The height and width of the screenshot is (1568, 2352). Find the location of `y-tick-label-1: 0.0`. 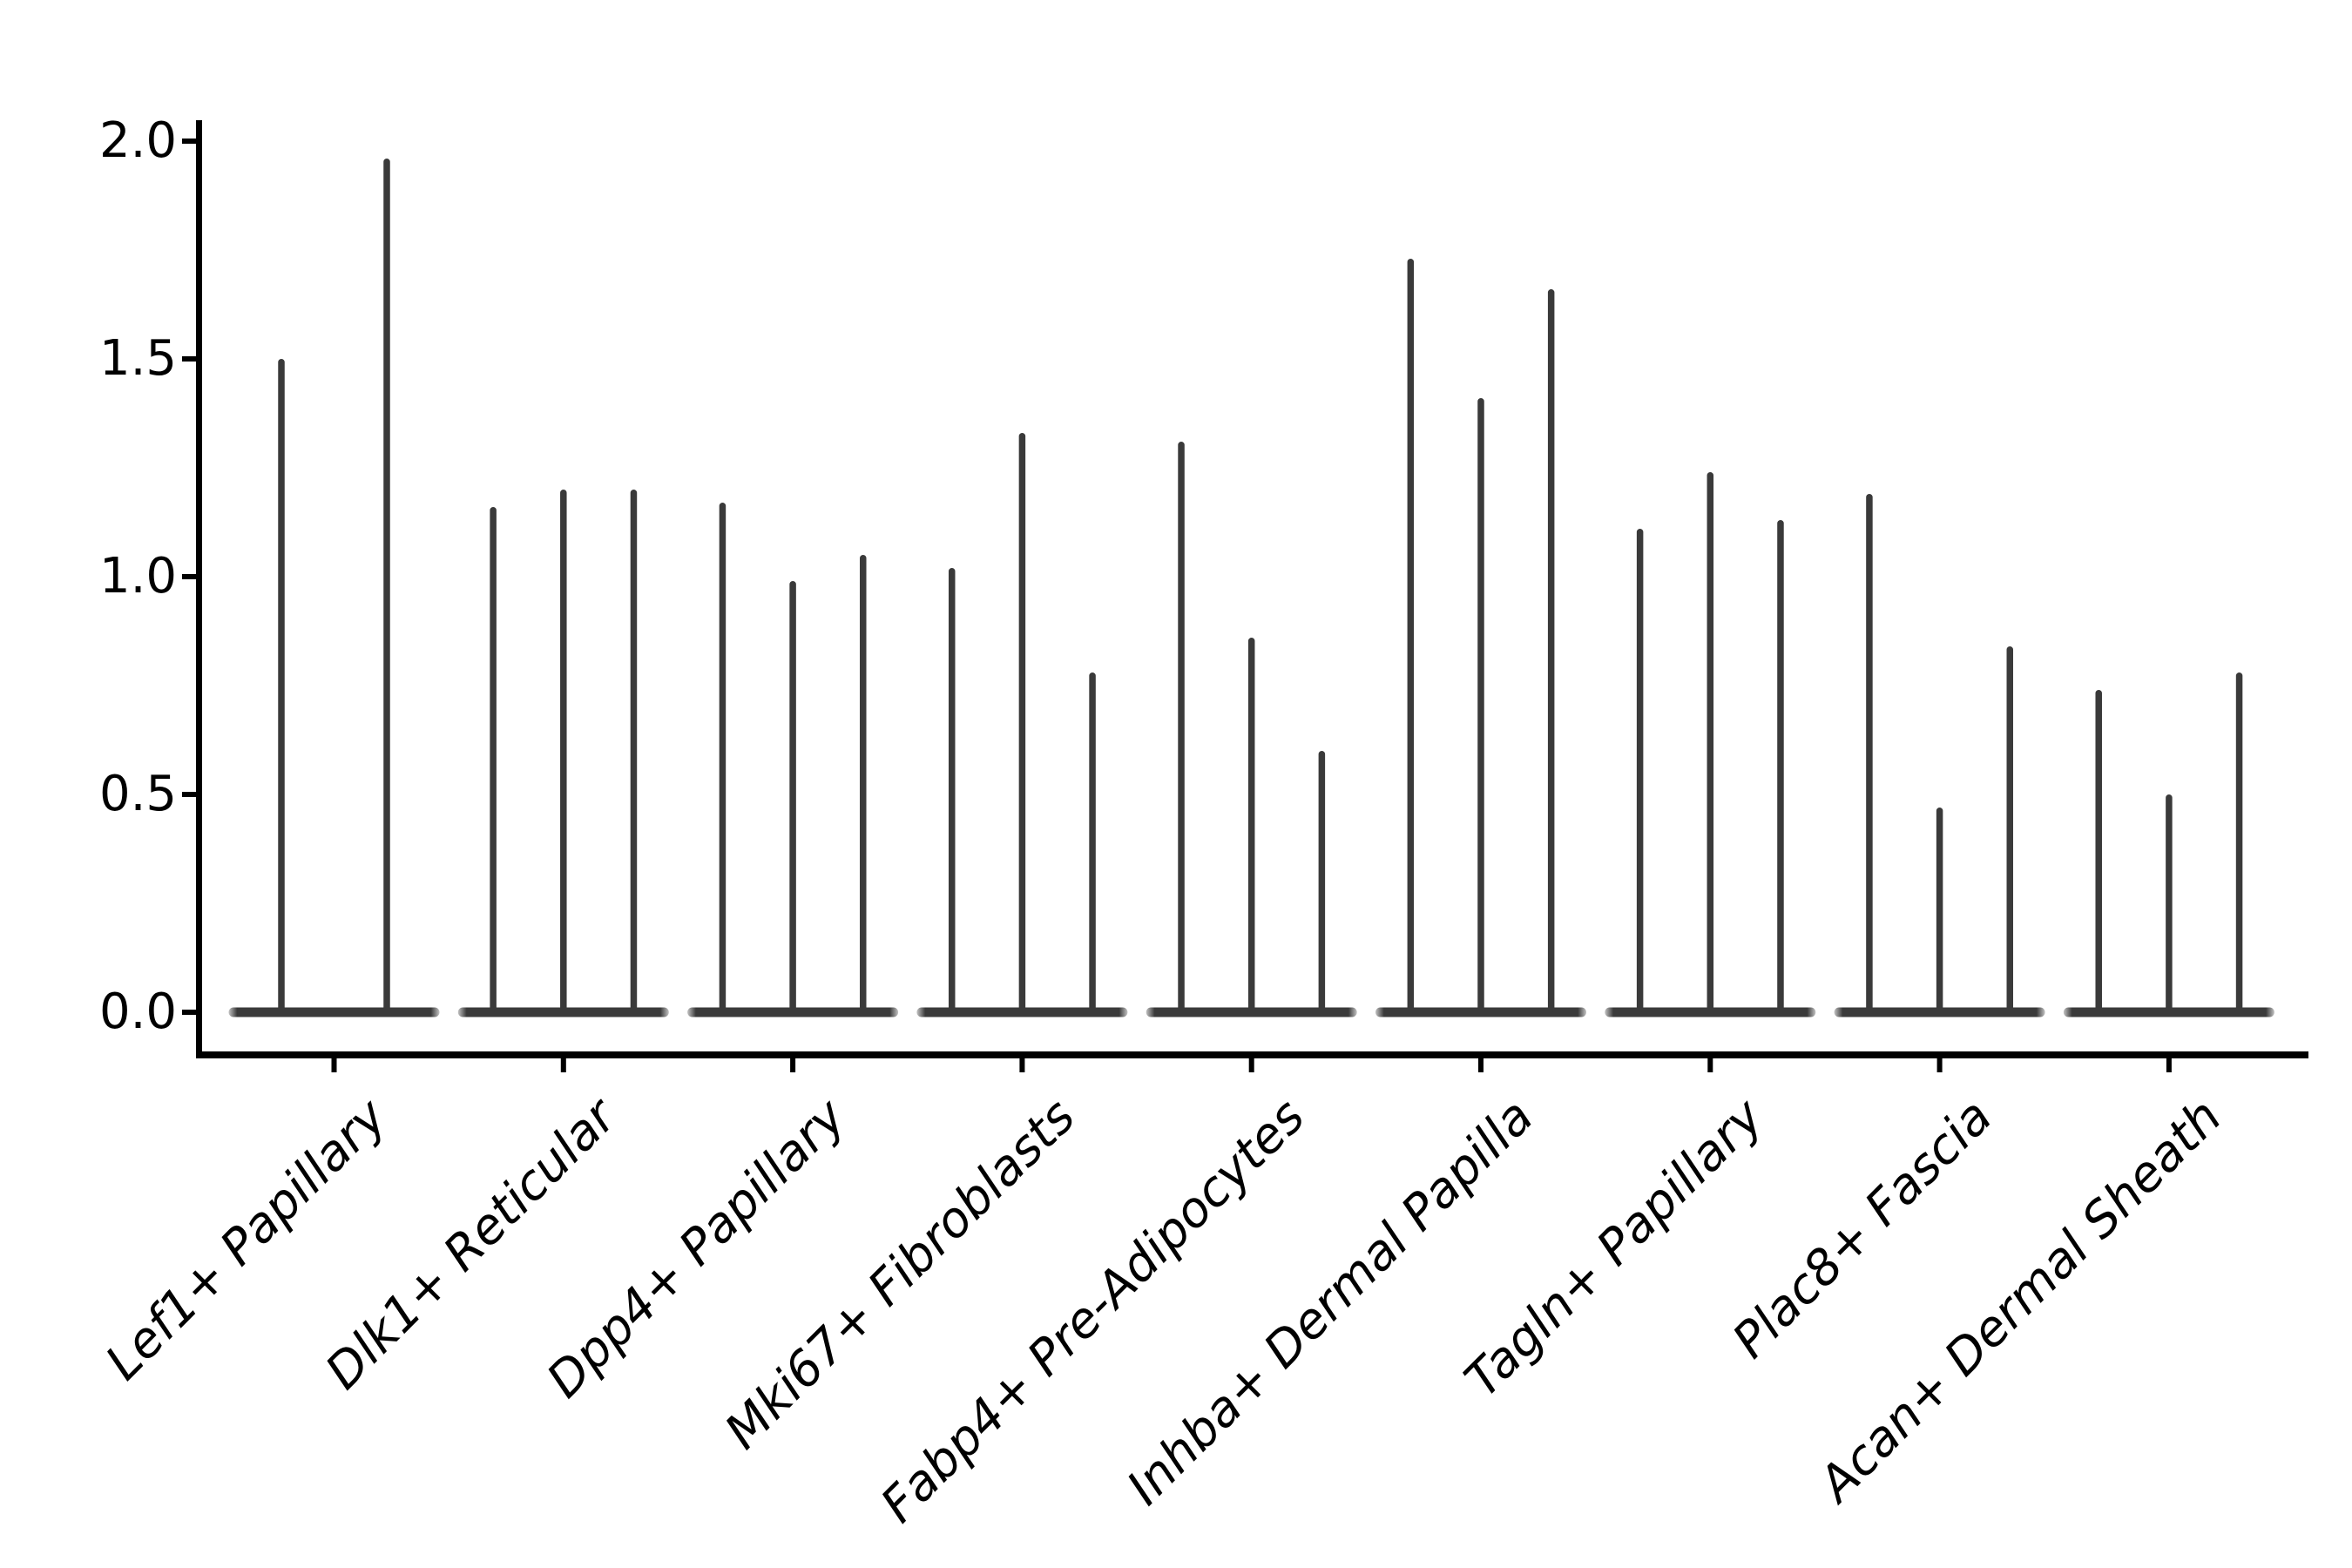

y-tick-label-1: 0.0 is located at coordinates (137, 1012).